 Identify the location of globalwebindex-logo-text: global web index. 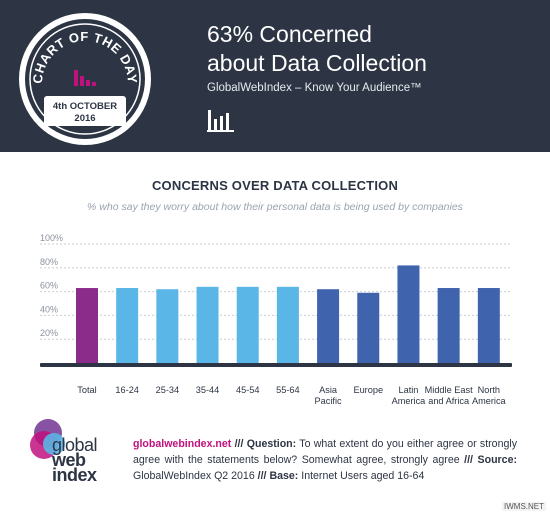
(75, 460).